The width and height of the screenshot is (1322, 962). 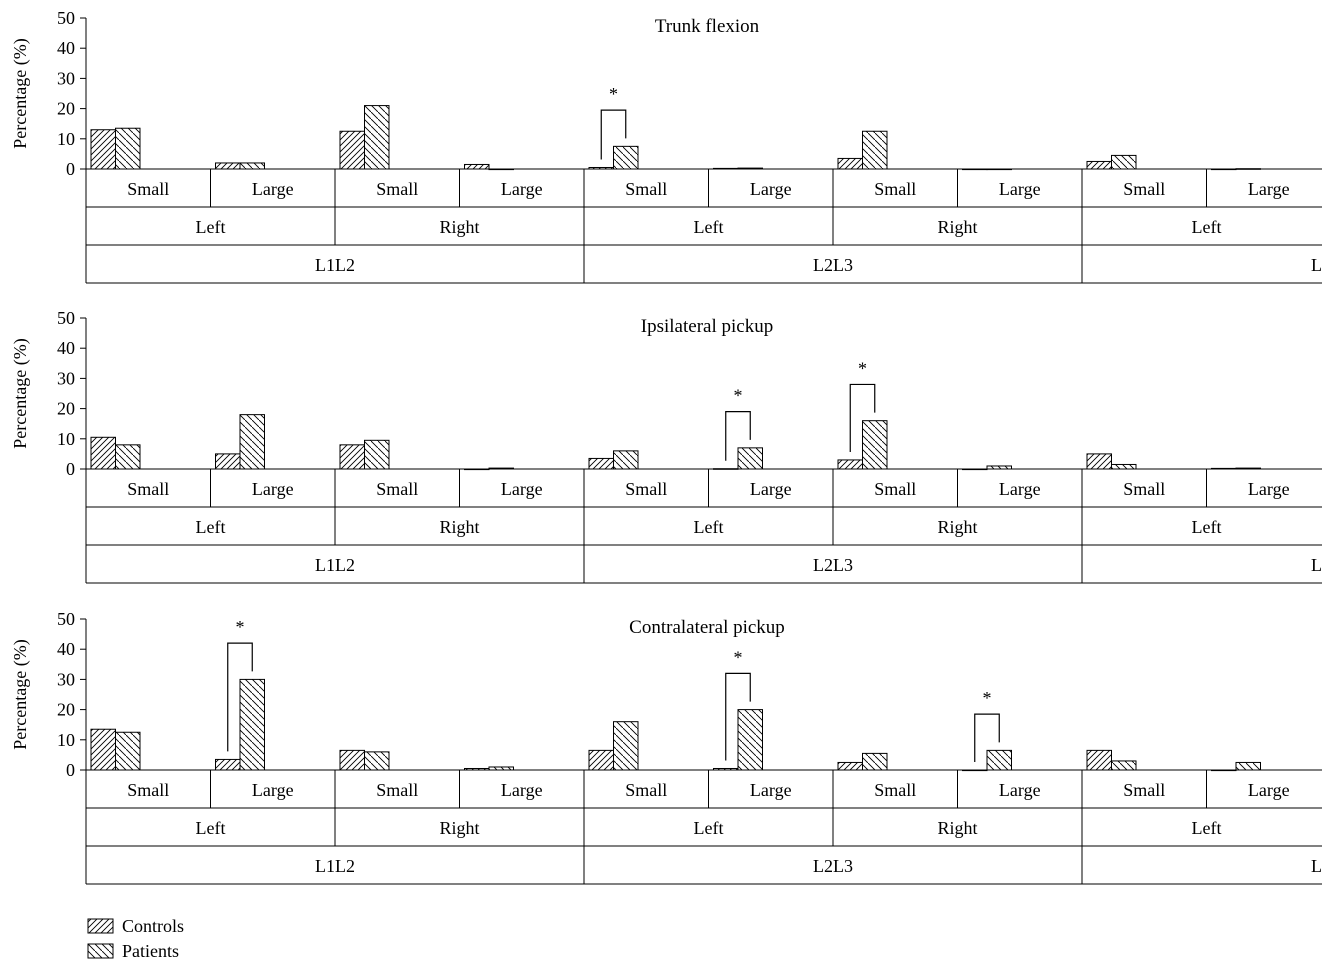 I want to click on y-tick-label: 0, so click(x=70, y=469).